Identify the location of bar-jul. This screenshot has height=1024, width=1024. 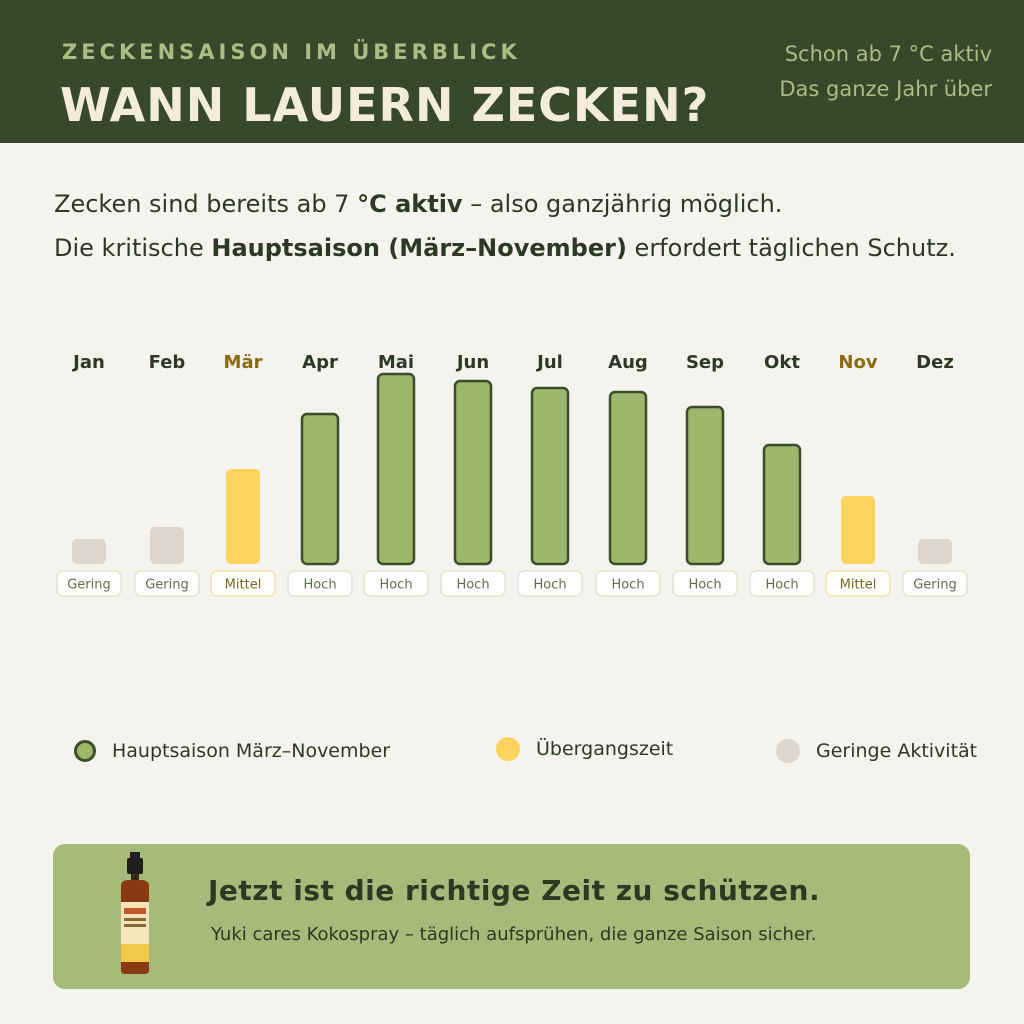
(550, 476).